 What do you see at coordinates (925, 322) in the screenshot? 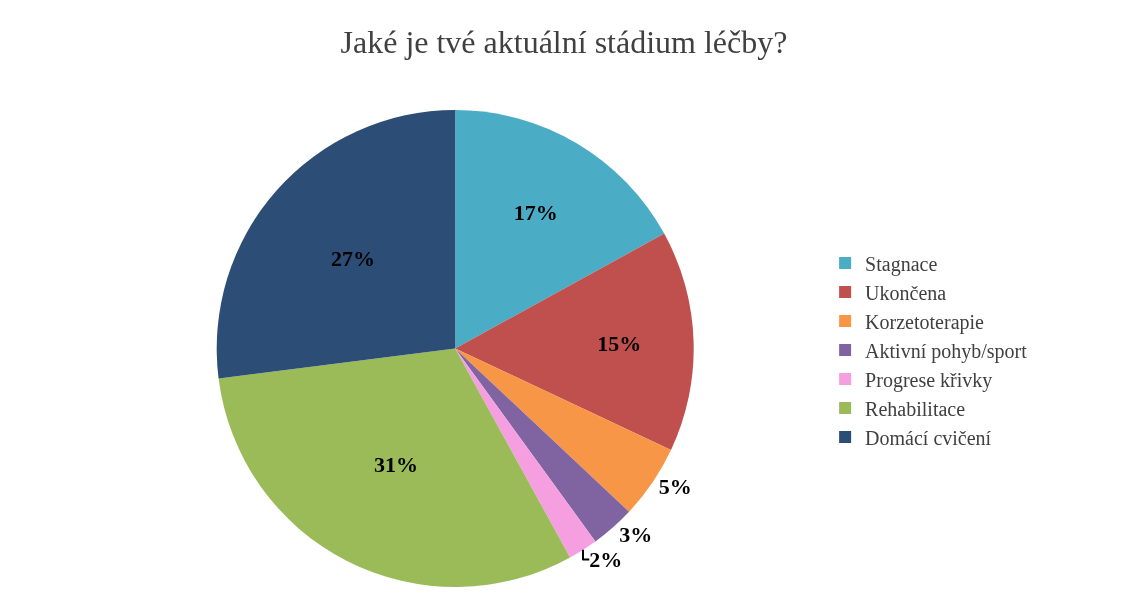
I see `legend-label: Korzetoterapie` at bounding box center [925, 322].